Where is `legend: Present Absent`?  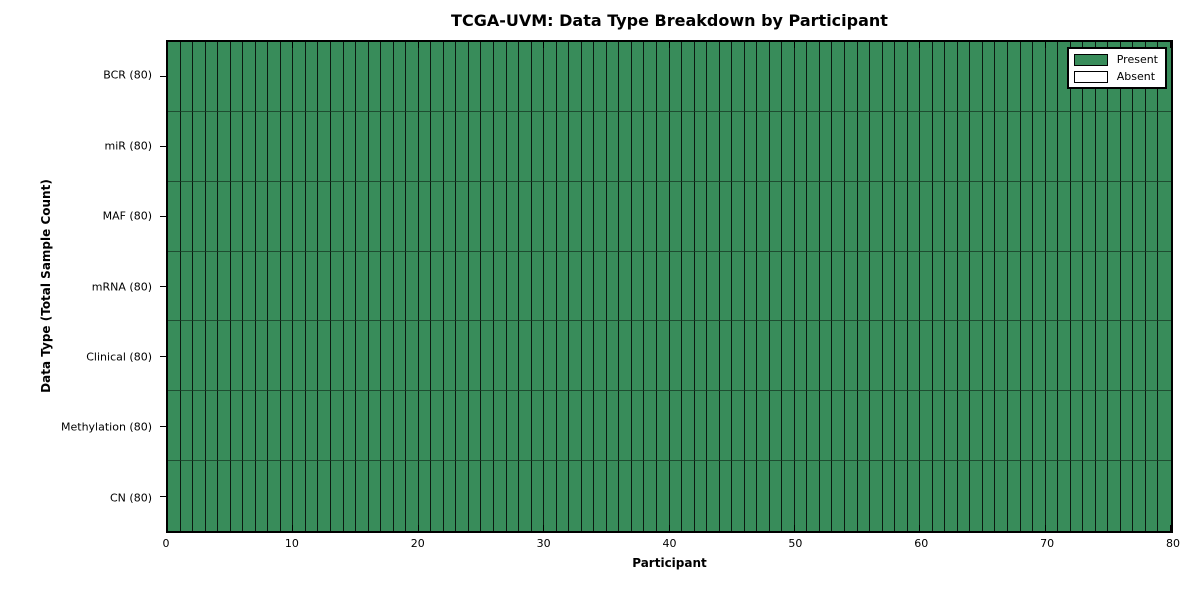 legend: Present Absent is located at coordinates (1116, 68).